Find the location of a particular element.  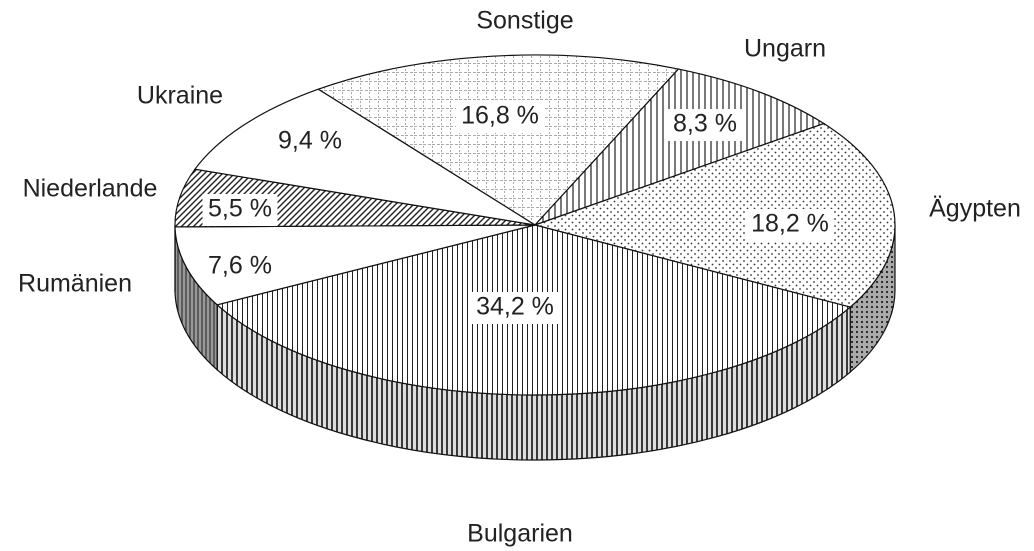

value-label: 18,2 % is located at coordinates (790, 224).